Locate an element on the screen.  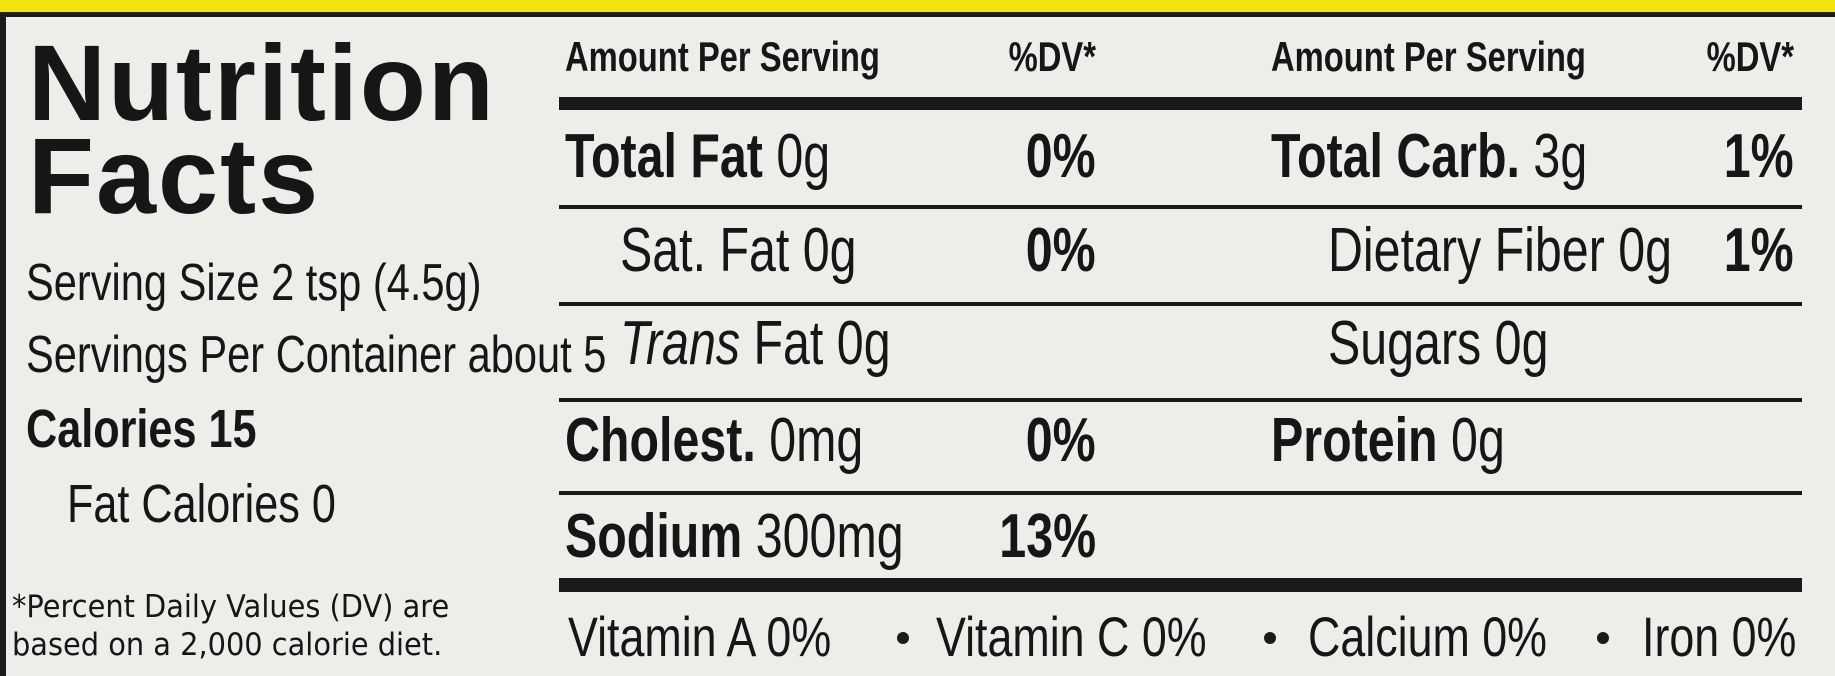
nutrient-label: Protein is located at coordinates (1354, 440).